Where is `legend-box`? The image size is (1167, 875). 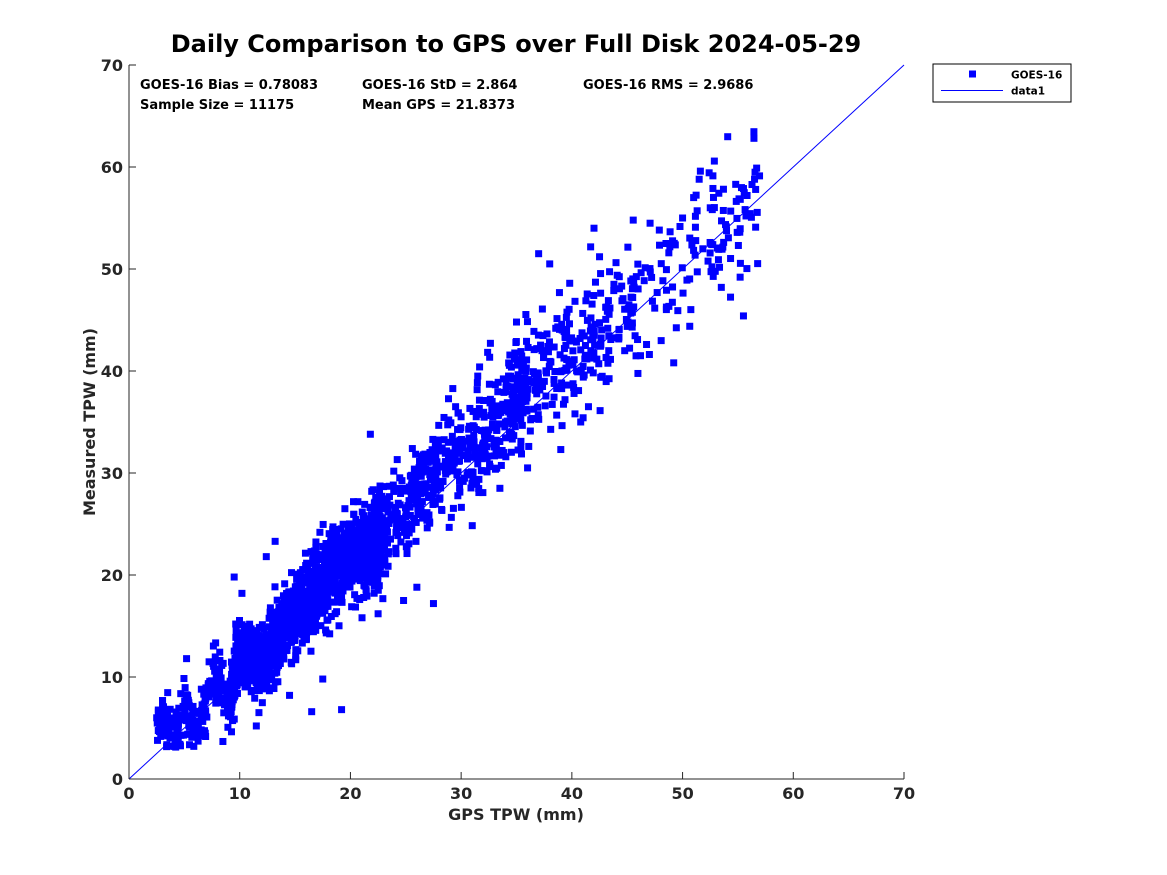
legend-box is located at coordinates (1002, 83).